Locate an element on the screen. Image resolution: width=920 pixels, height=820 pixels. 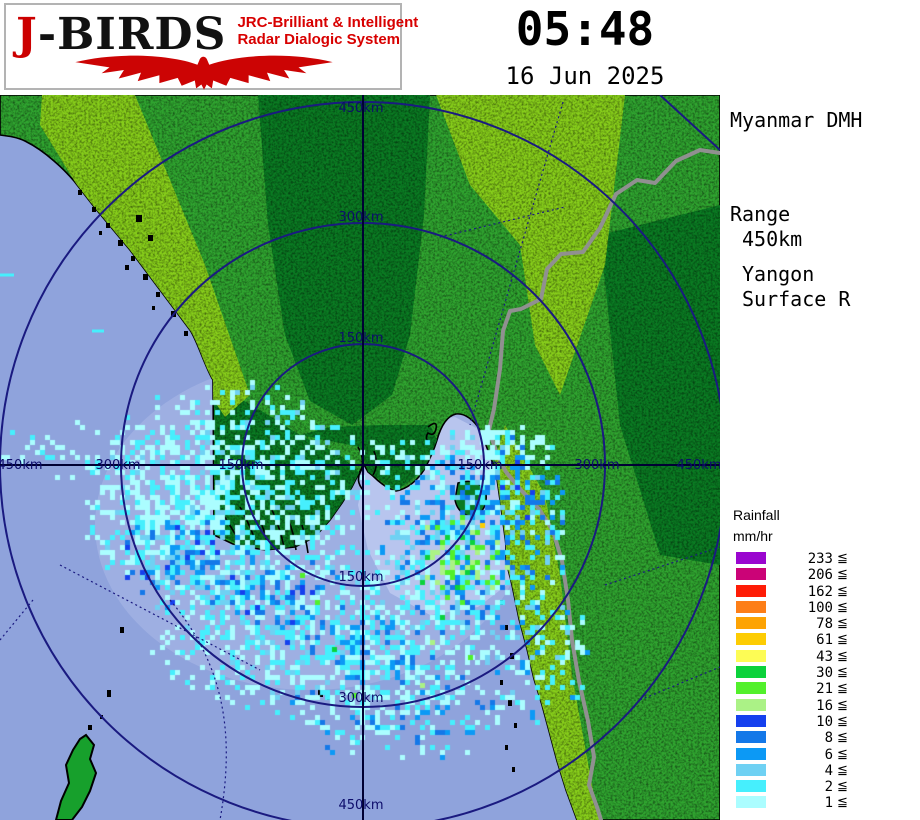
clock-date: 16 Jun 2025 is located at coordinates (585, 76).